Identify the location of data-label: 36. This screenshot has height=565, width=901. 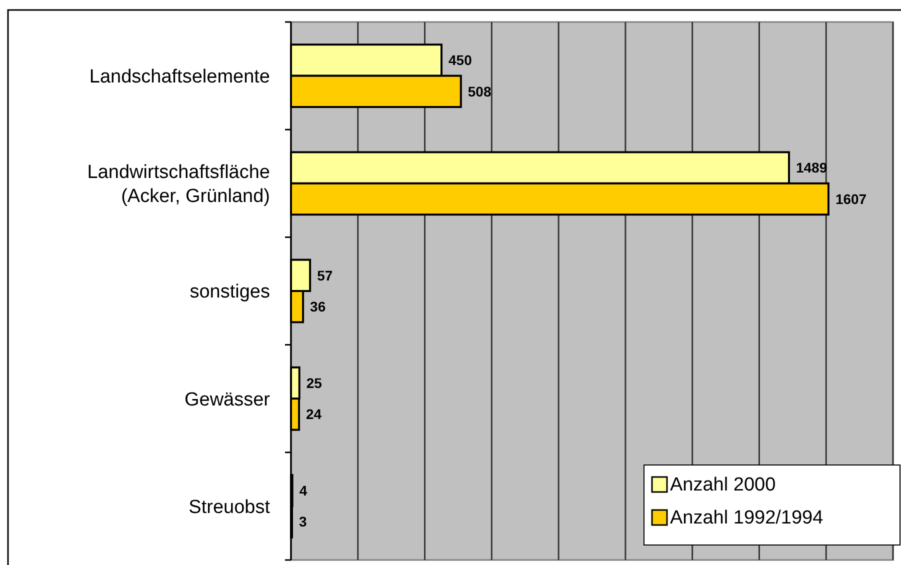
(318, 306).